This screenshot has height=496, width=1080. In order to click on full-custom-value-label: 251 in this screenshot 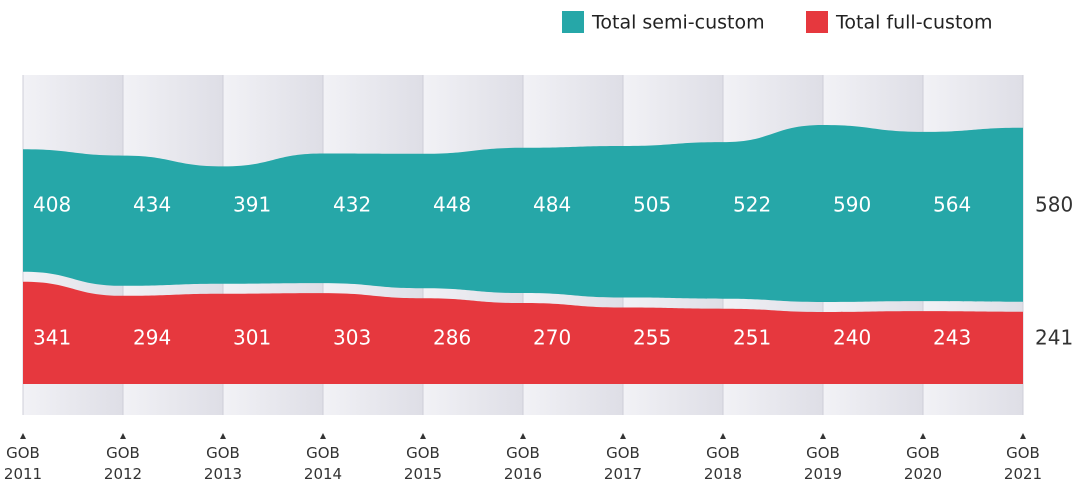, I will do `click(752, 338)`.